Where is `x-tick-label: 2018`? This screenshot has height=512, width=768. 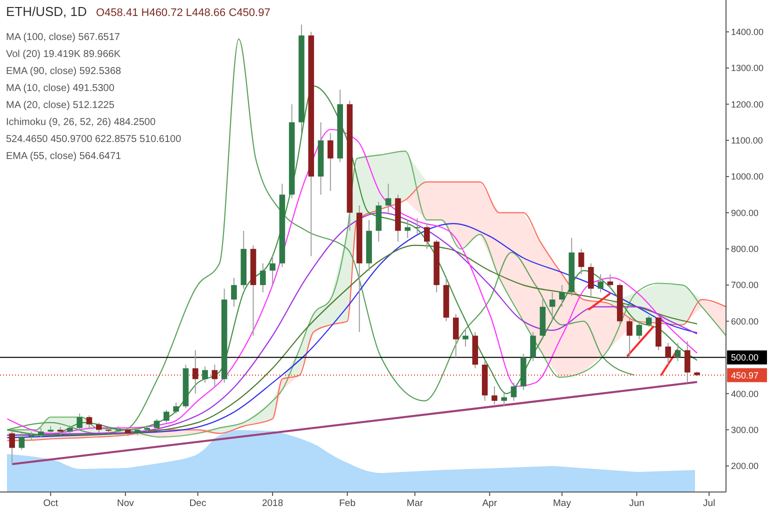
x-tick-label: 2018 is located at coordinates (273, 503).